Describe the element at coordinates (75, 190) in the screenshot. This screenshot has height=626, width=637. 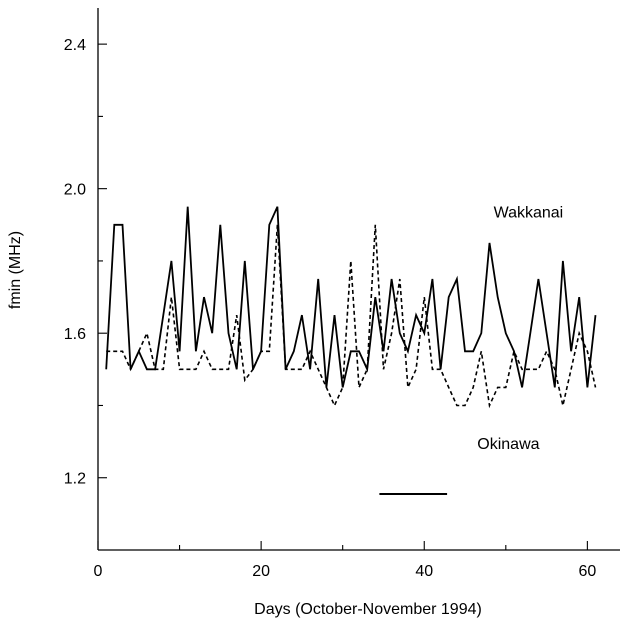
I see `y-tick-label: 2.0` at that location.